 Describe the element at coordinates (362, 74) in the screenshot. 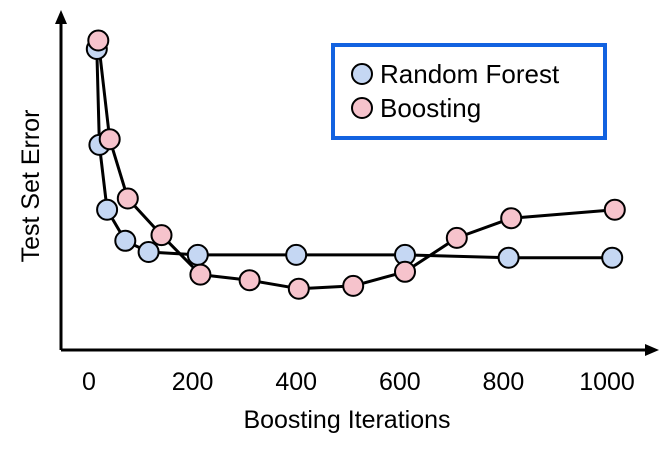

I see `legend-marker-random-forest` at that location.